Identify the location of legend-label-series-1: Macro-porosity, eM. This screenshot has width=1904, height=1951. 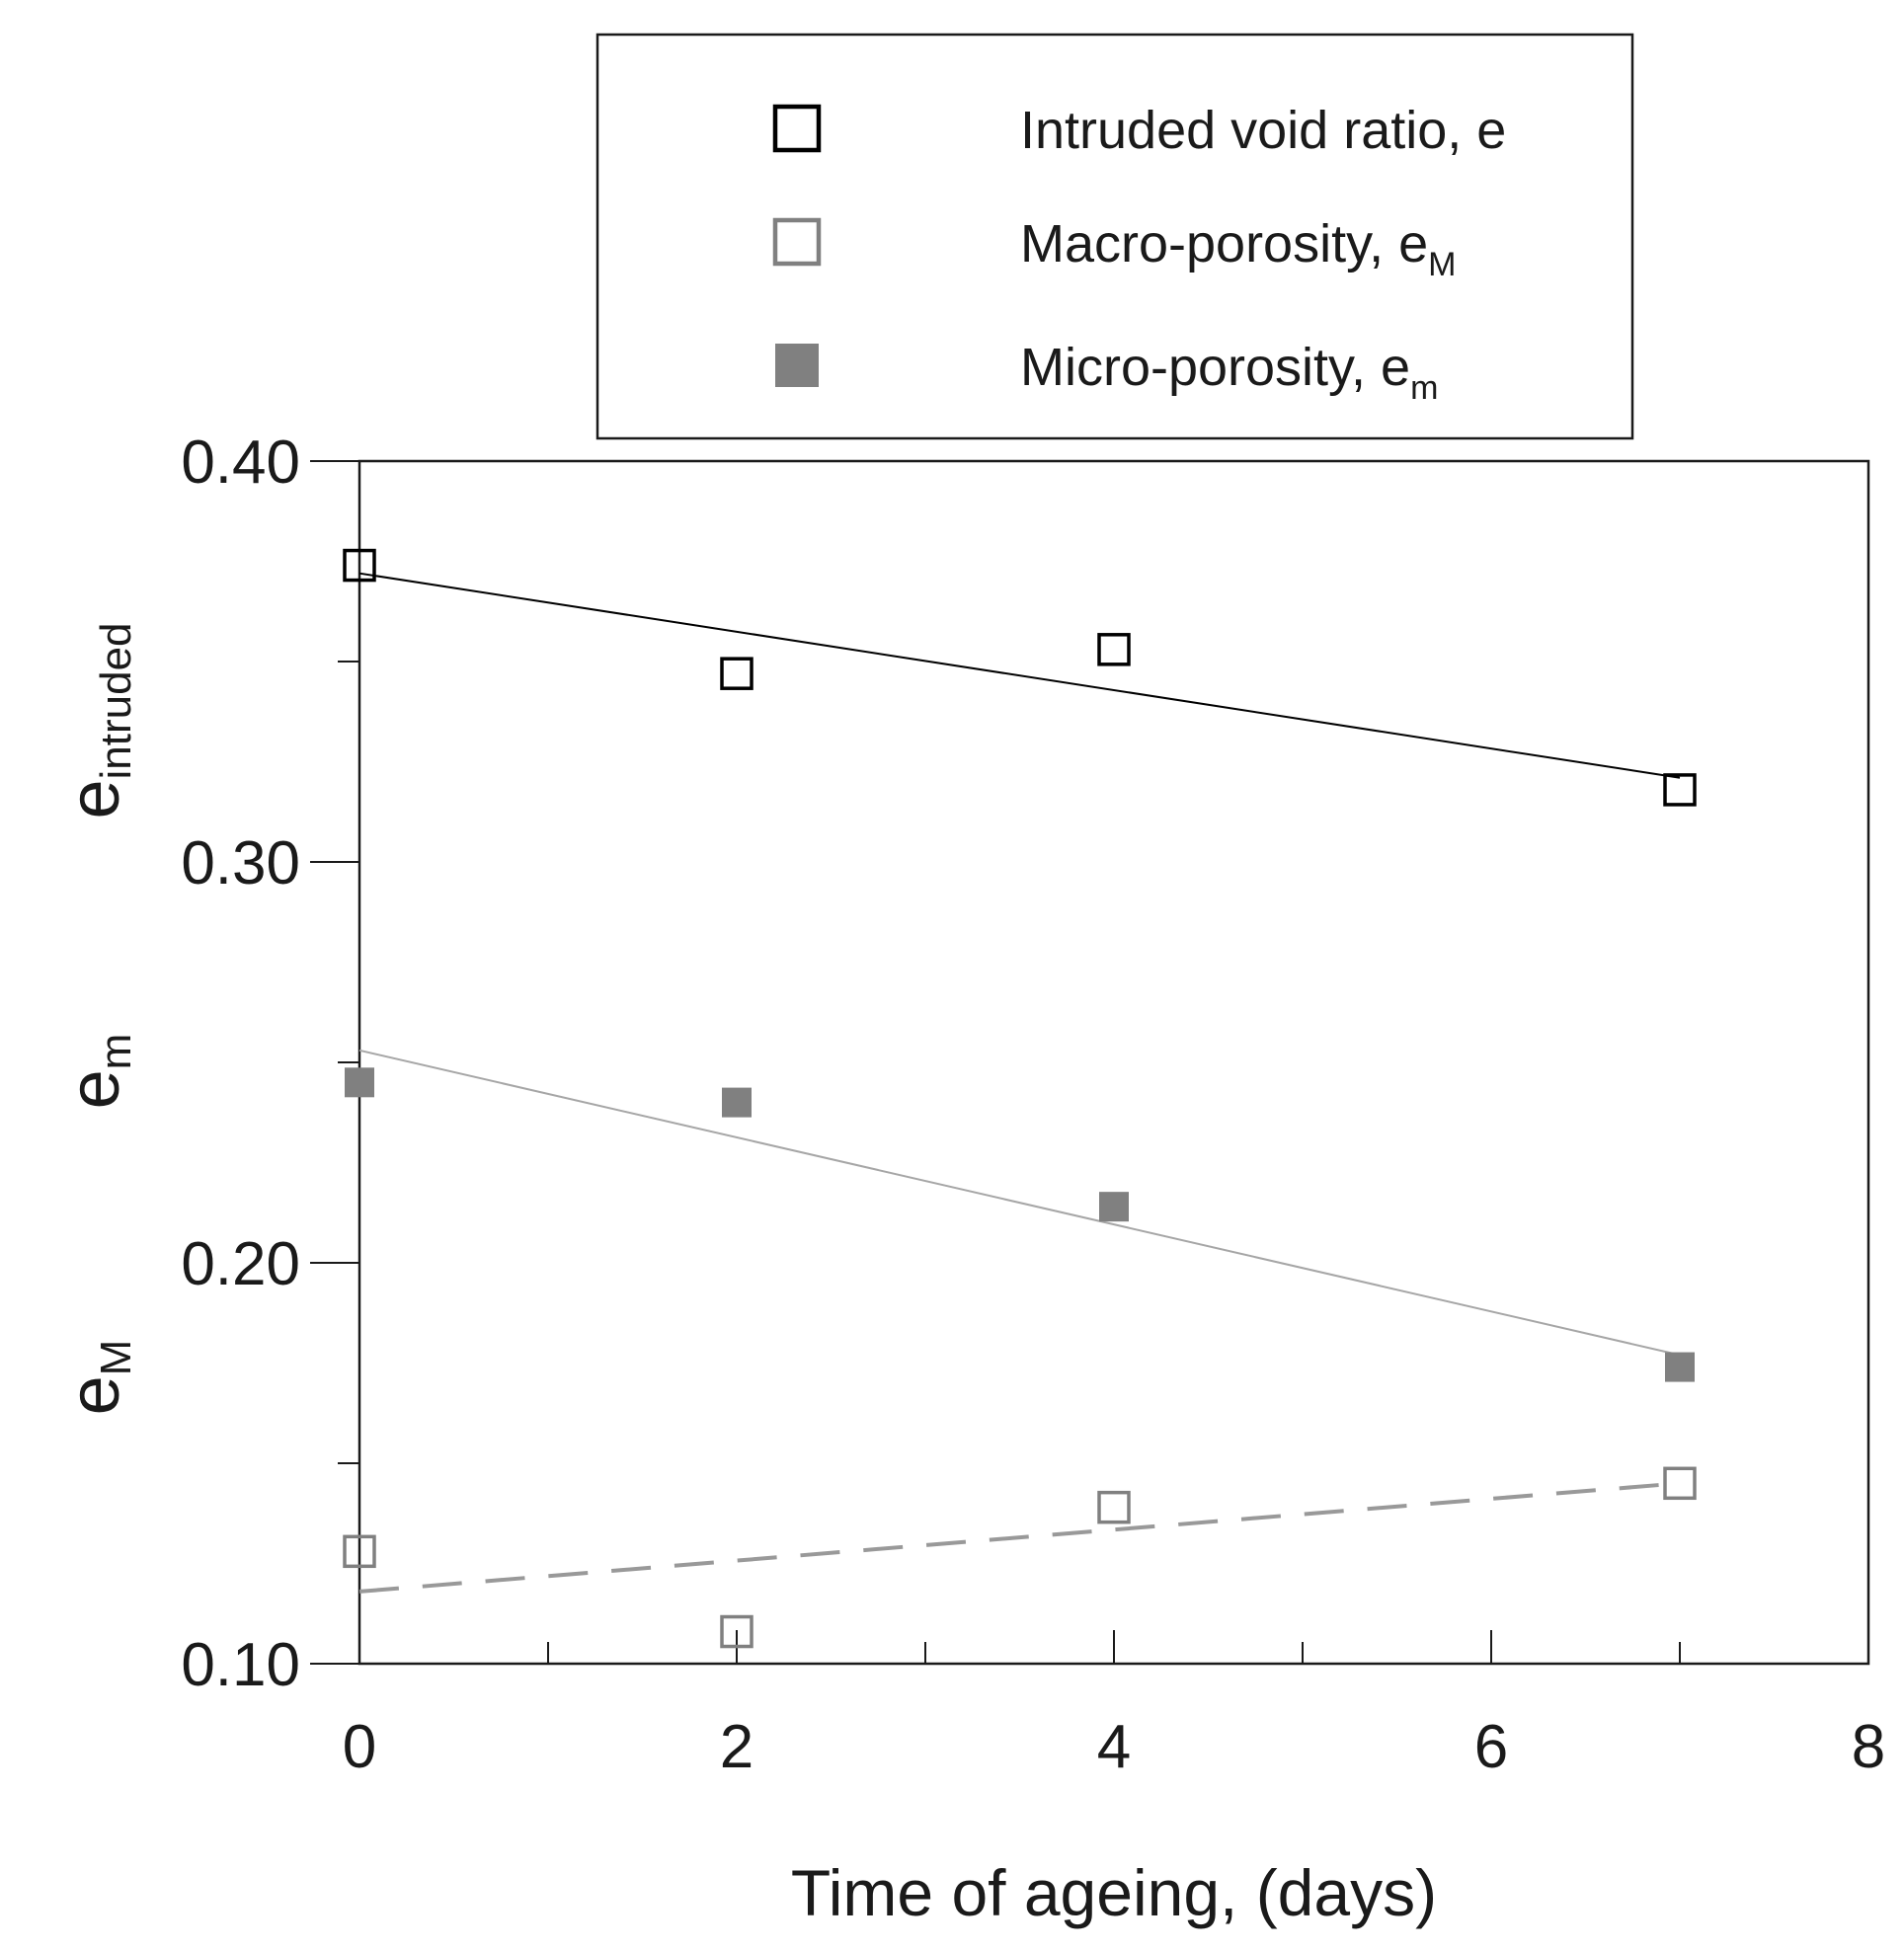
(1238, 248).